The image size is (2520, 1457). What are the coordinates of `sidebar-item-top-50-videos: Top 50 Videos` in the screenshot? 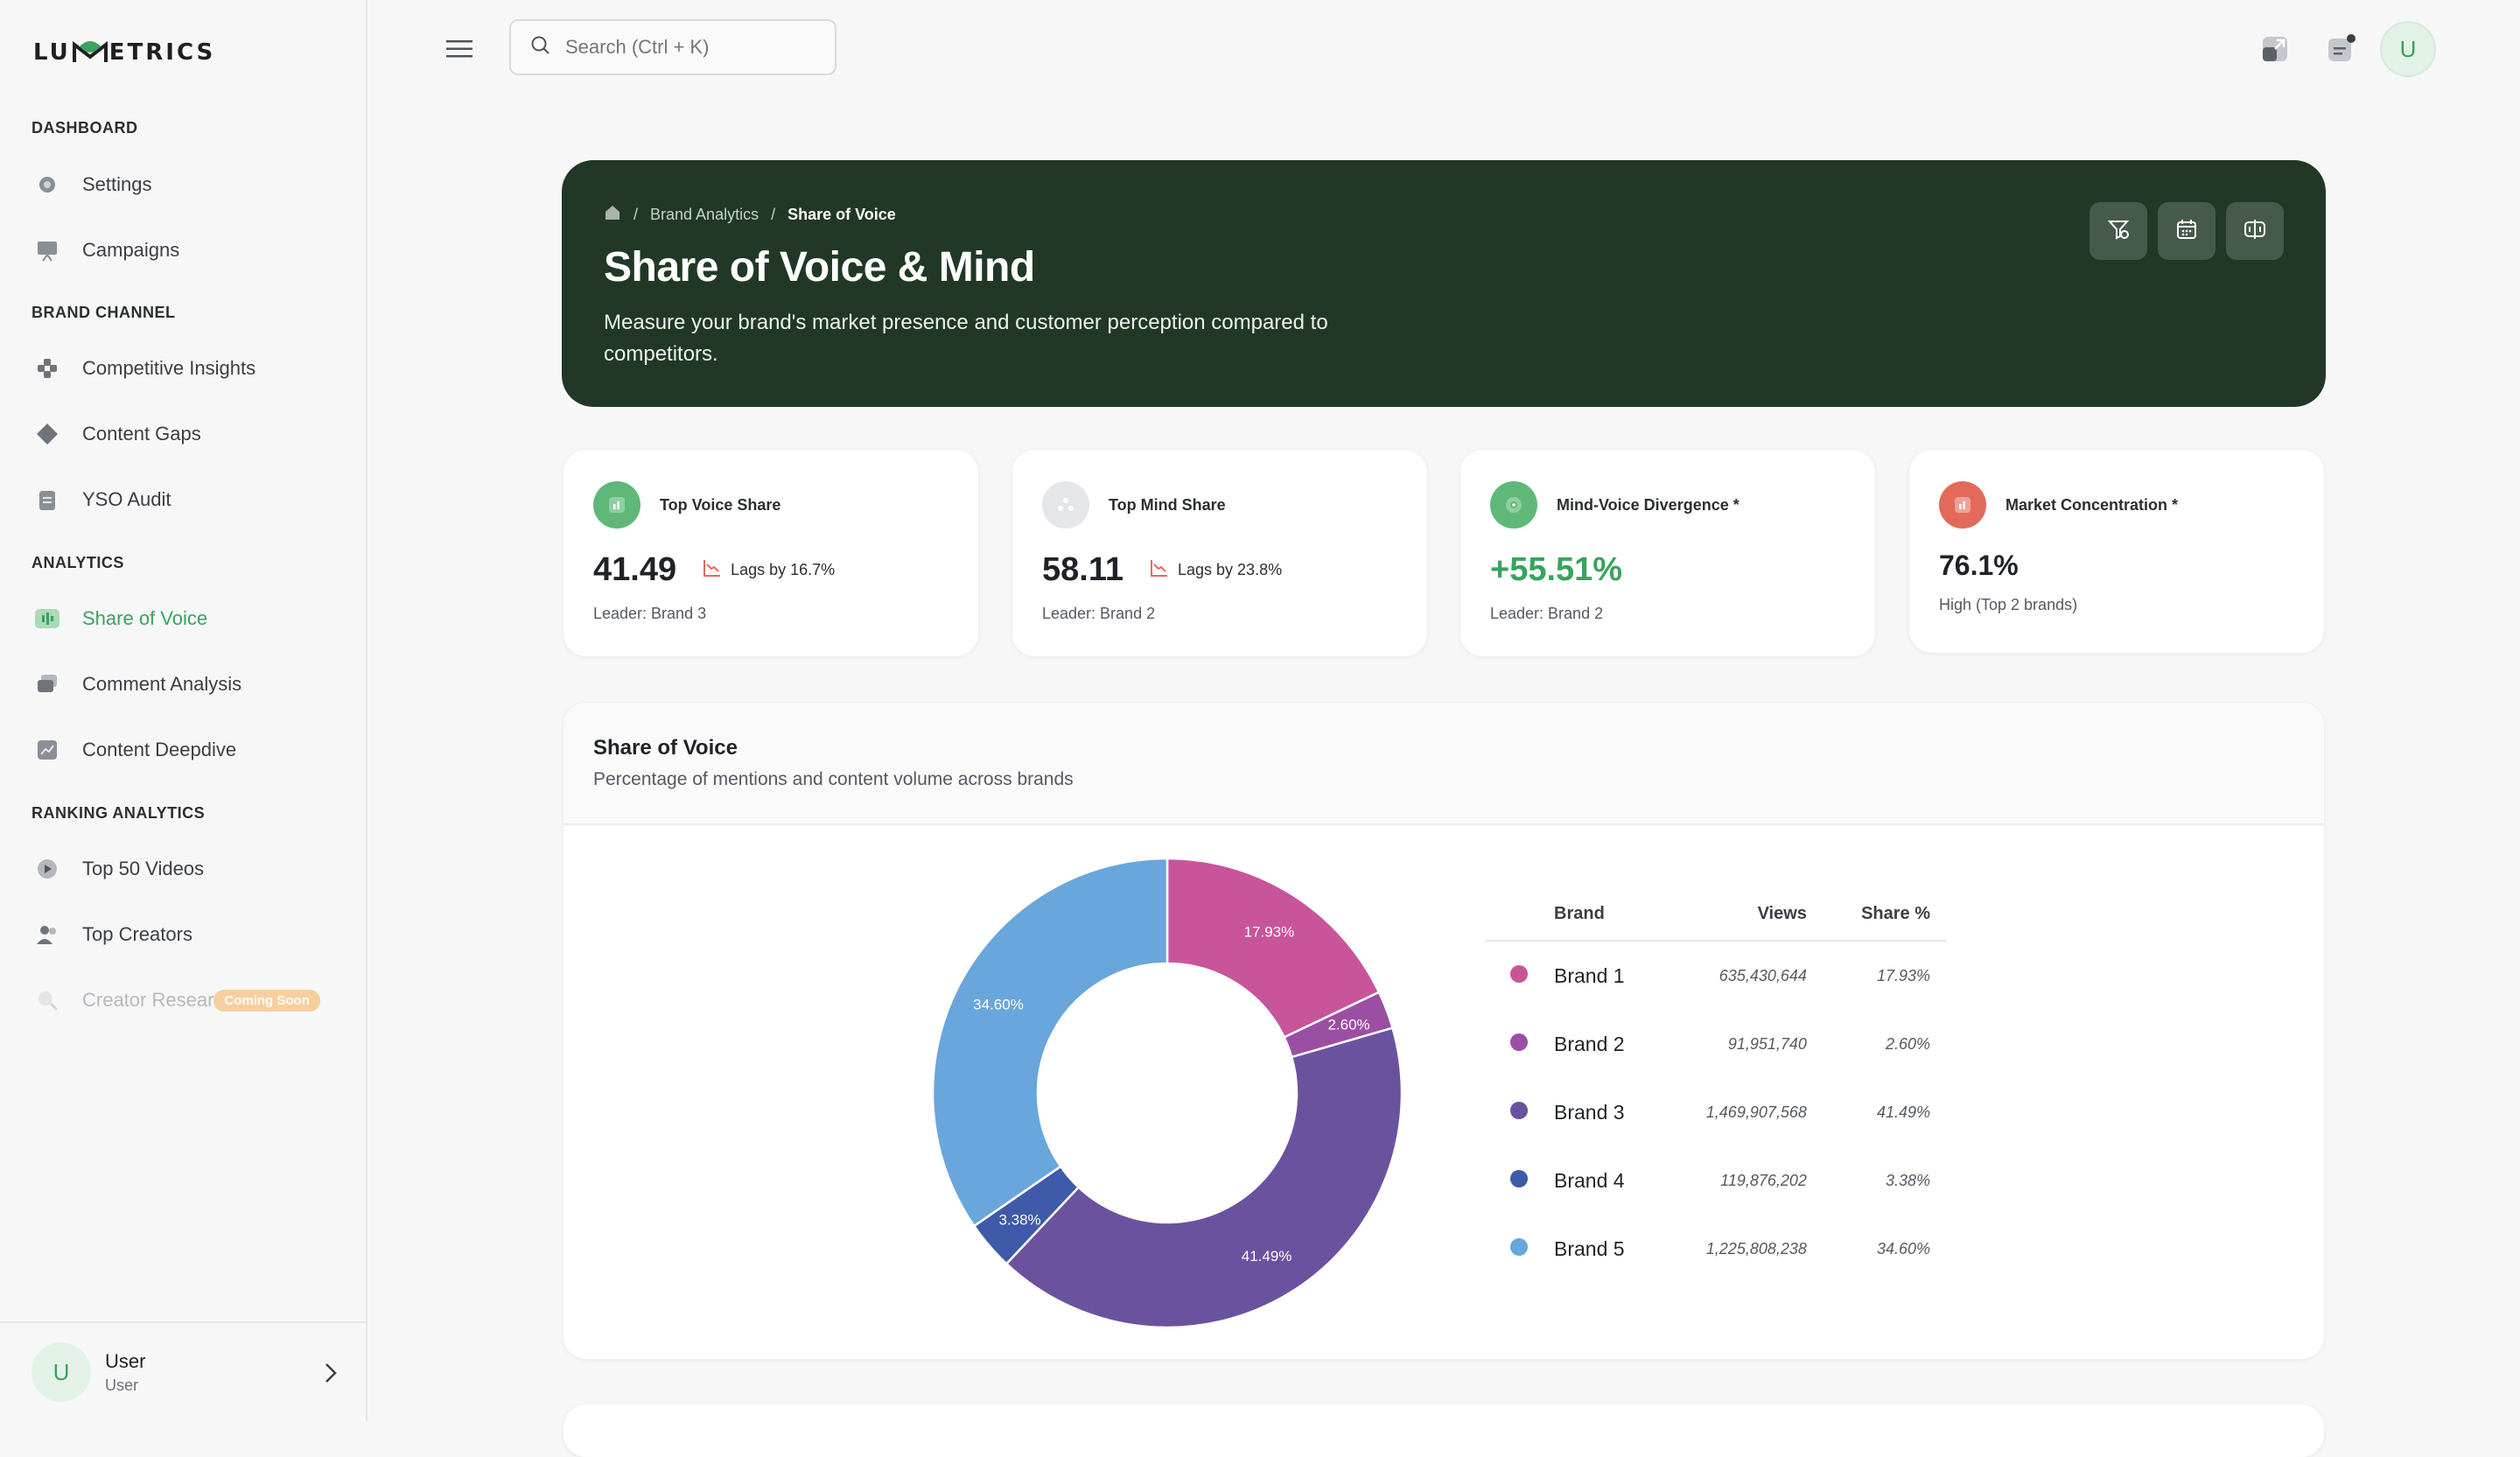 It's located at (119, 869).